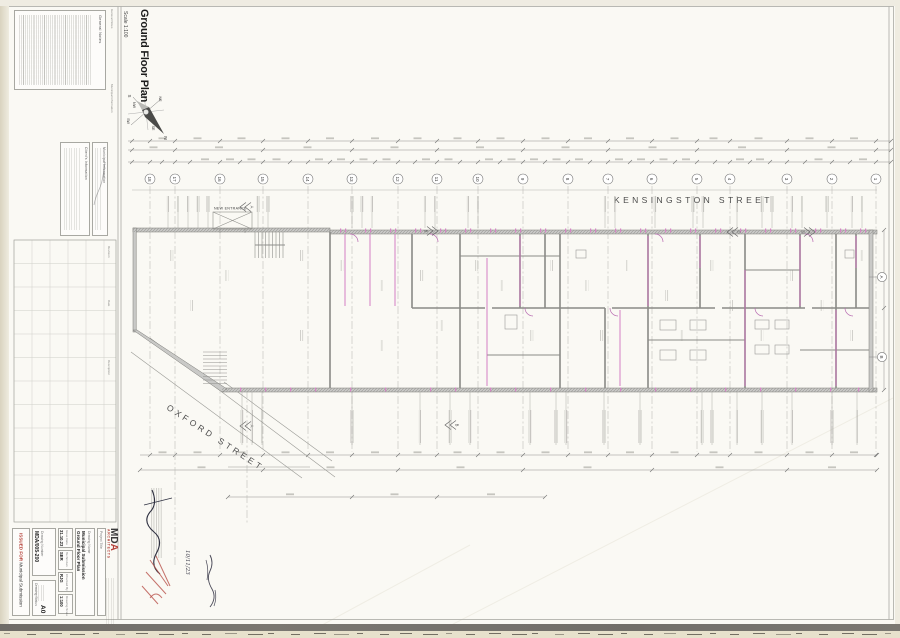 The width and height of the screenshot is (900, 638). Describe the element at coordinates (232, 222) in the screenshot. I see `entrance-porch` at that location.